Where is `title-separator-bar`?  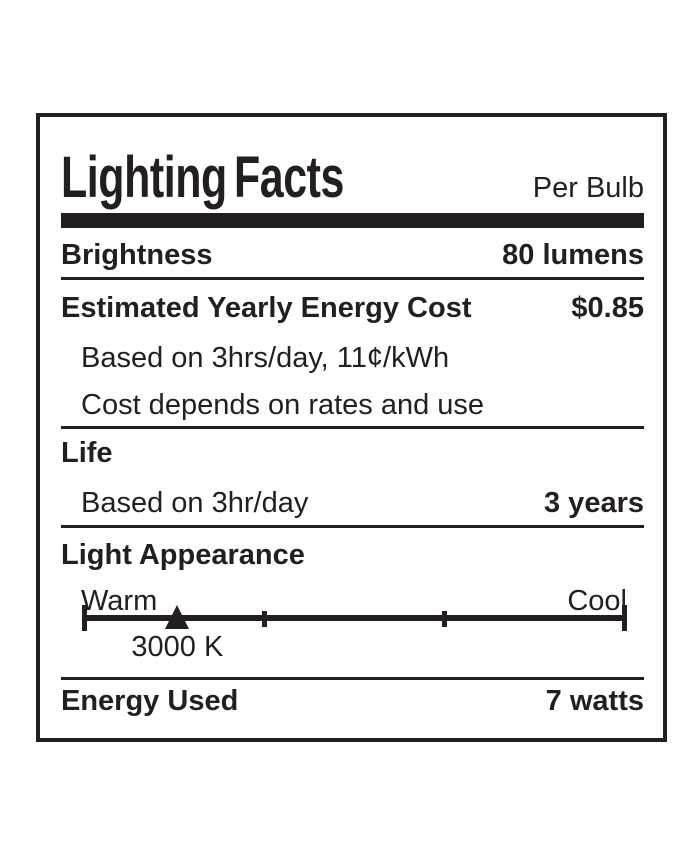
title-separator-bar is located at coordinates (352, 220).